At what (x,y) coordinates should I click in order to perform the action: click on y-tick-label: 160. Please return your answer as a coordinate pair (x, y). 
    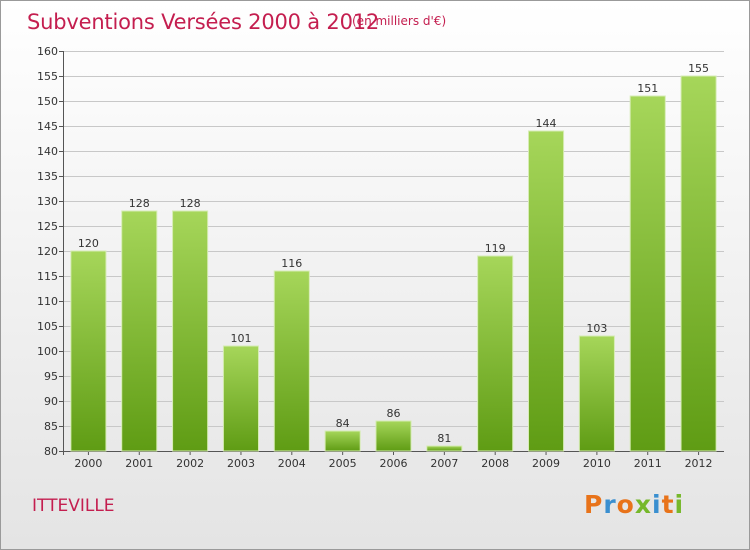
    Looking at the image, I should click on (47, 51).